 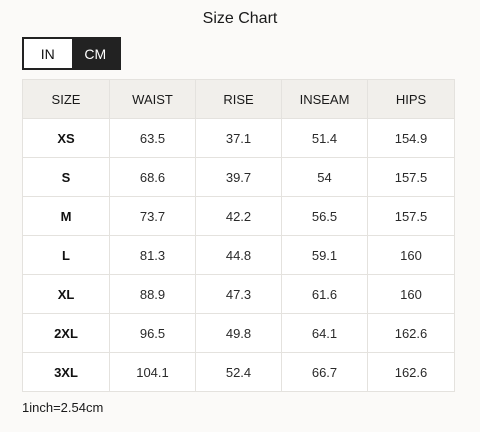 What do you see at coordinates (66, 138) in the screenshot?
I see `size-cell: XS` at bounding box center [66, 138].